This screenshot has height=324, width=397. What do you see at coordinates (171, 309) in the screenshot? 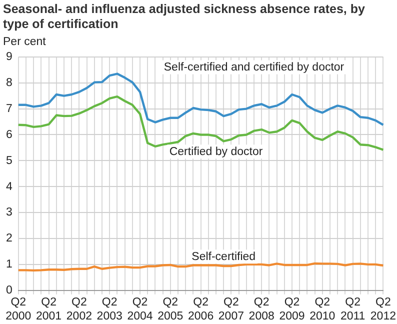
I see `x-tick-label: Q2 2005` at bounding box center [171, 309].